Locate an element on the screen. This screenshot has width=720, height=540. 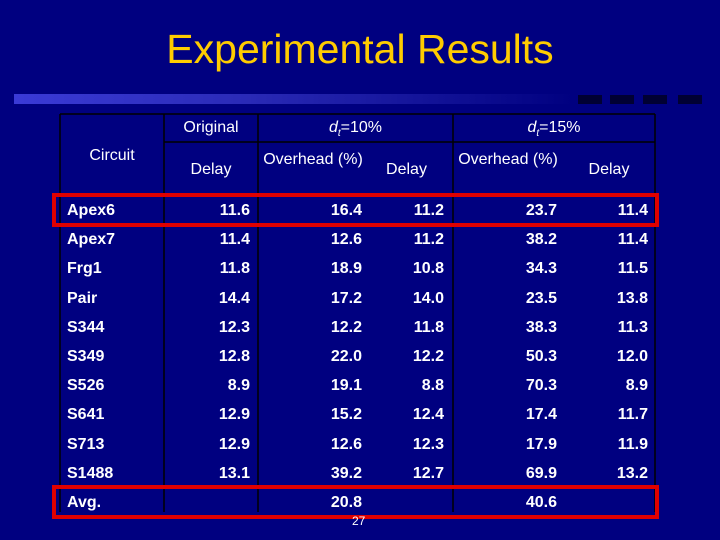
overhead-15: 38.3 is located at coordinates (541, 327).